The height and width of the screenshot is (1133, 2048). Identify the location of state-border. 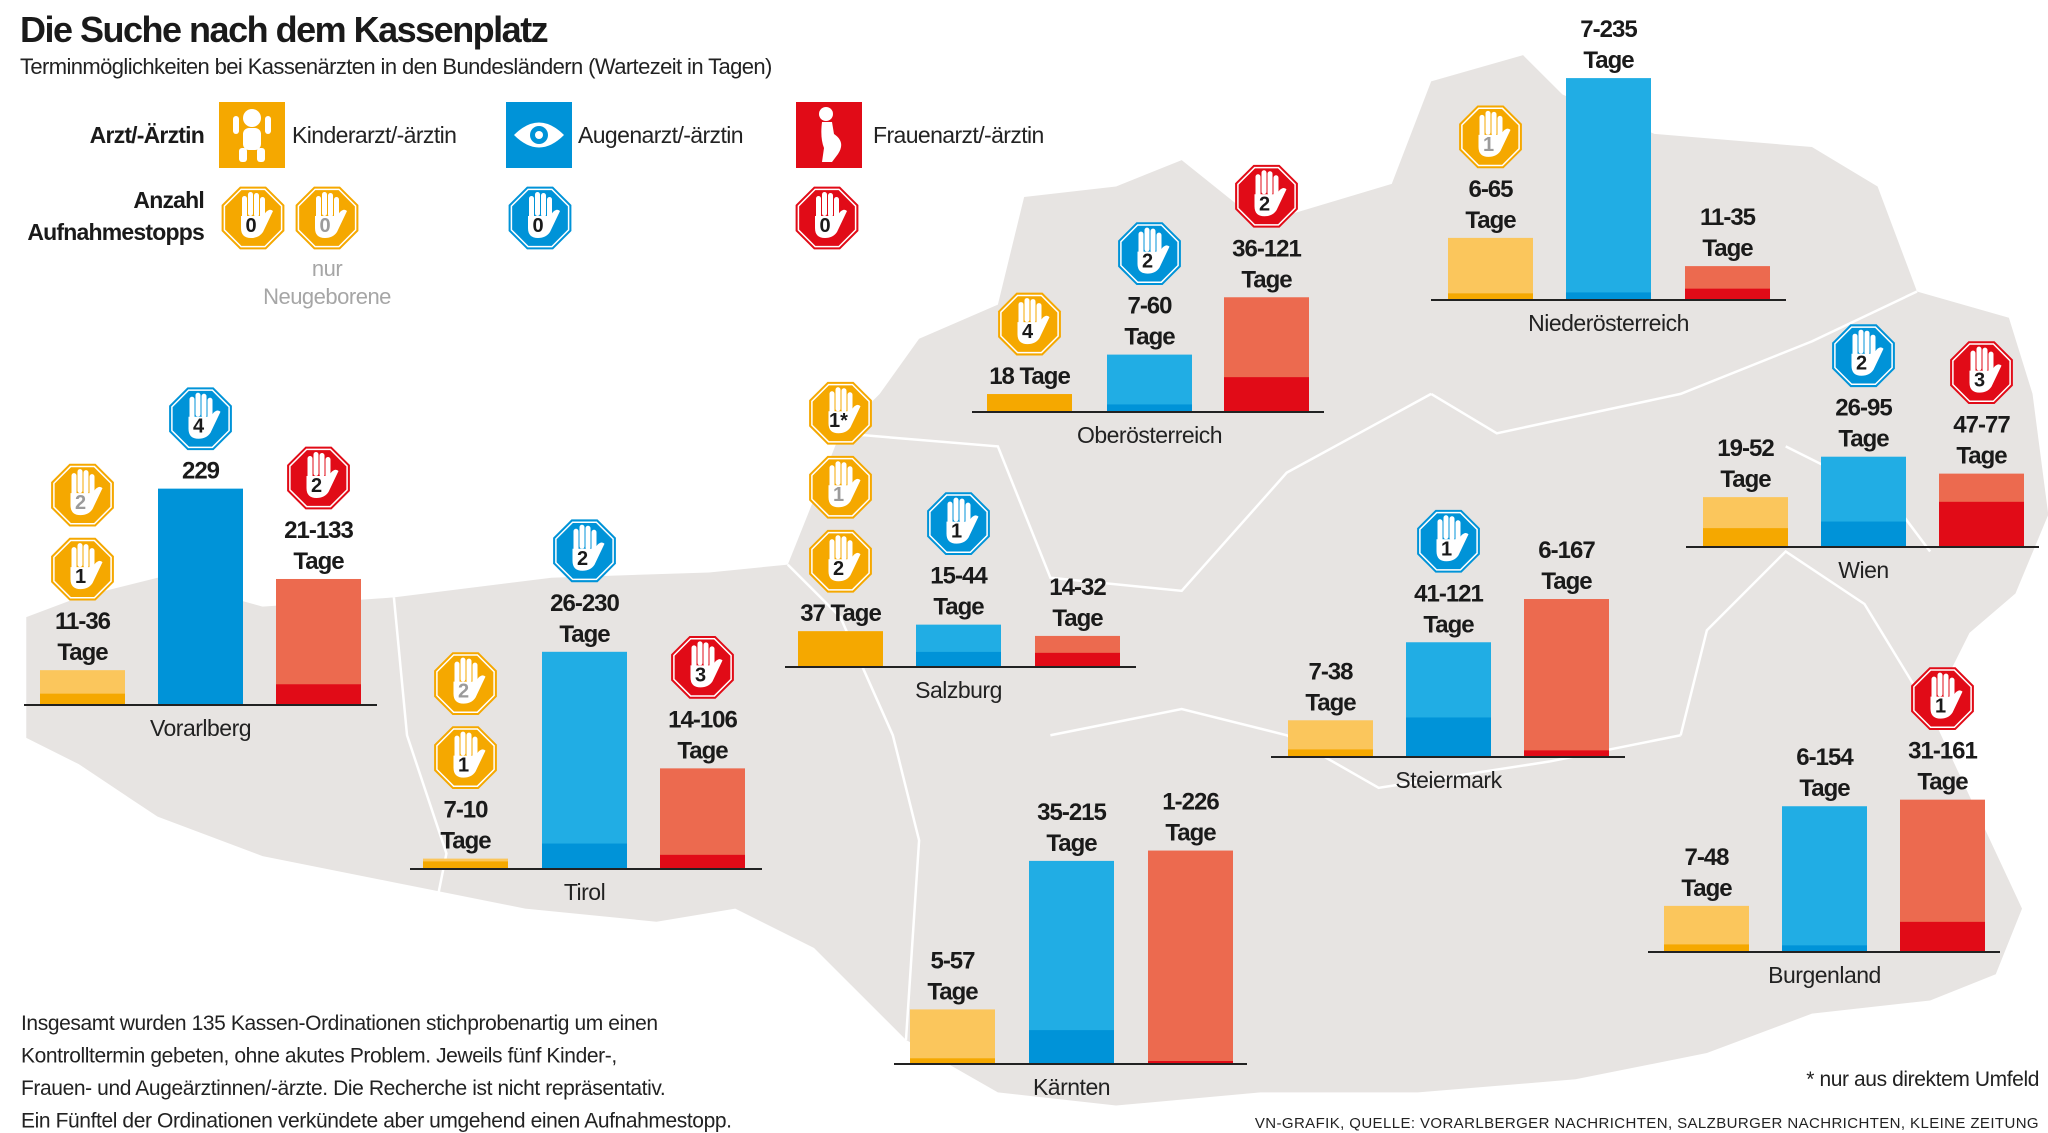
(1674, 362).